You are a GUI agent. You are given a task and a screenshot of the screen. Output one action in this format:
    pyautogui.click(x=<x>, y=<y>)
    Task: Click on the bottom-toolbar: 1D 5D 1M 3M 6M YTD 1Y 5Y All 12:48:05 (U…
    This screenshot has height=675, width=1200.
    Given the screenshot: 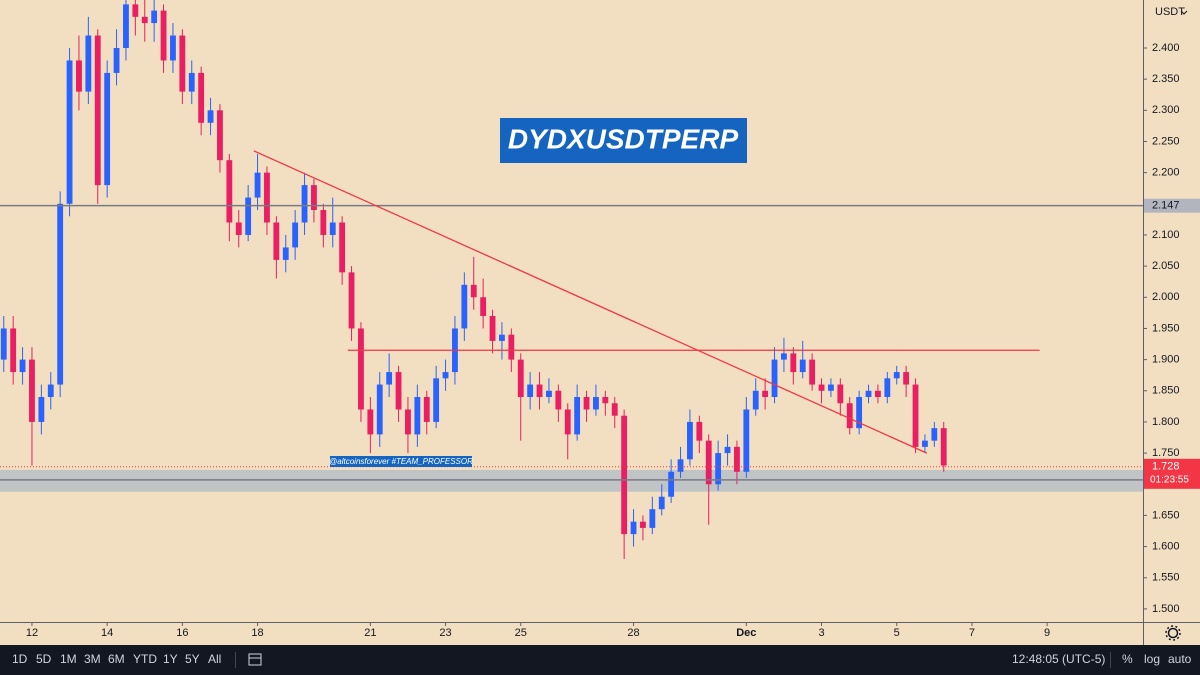 What is the action you would take?
    pyautogui.click(x=600, y=660)
    